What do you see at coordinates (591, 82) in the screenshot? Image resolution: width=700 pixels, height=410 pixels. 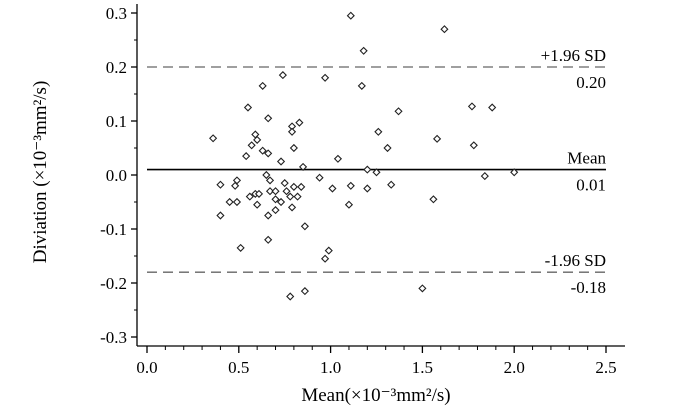 I see `upper-limit-value: 0.20` at bounding box center [591, 82].